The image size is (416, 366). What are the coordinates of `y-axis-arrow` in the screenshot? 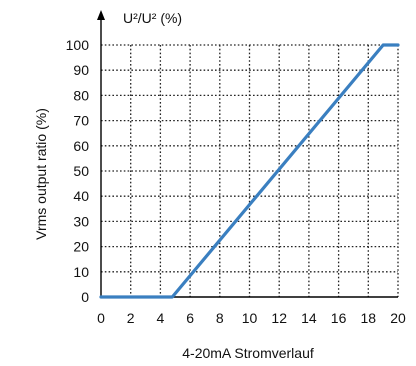 It's located at (101, 15).